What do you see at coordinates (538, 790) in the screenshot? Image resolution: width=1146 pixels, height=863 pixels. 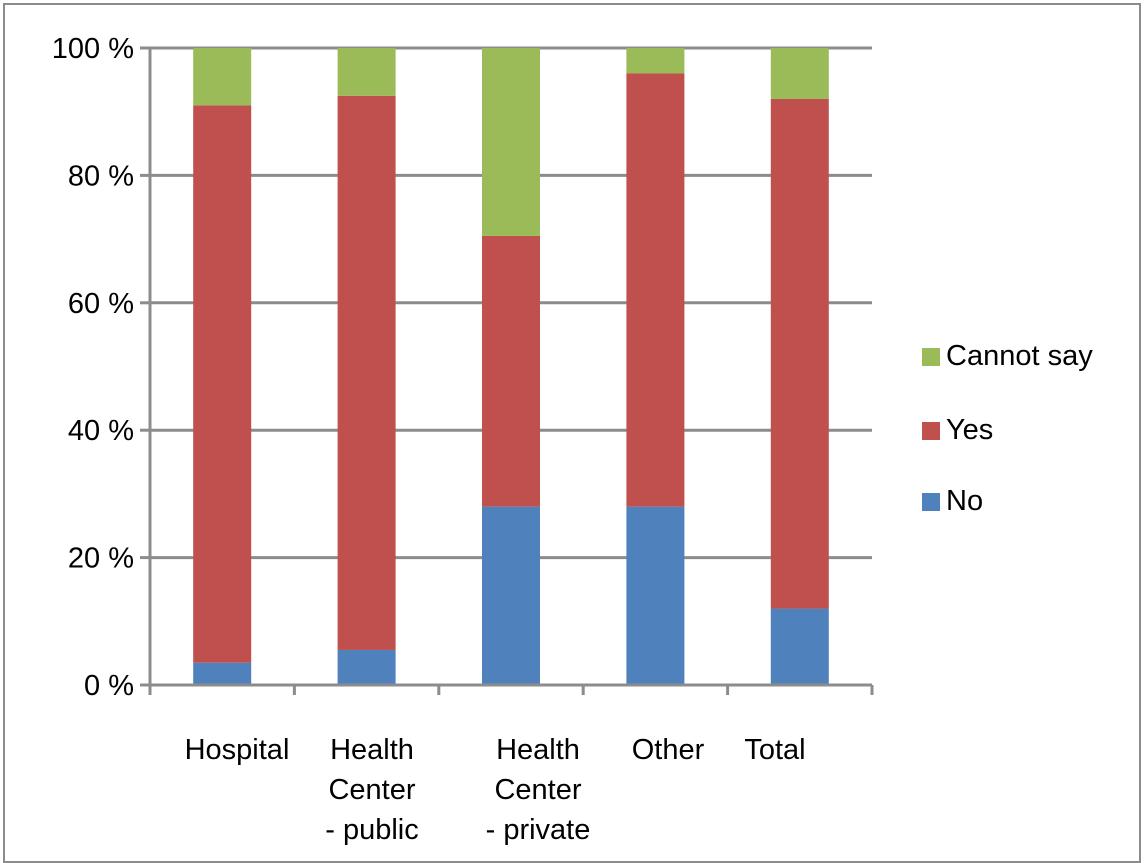 I see `x-category-label: Health Center - private` at bounding box center [538, 790].